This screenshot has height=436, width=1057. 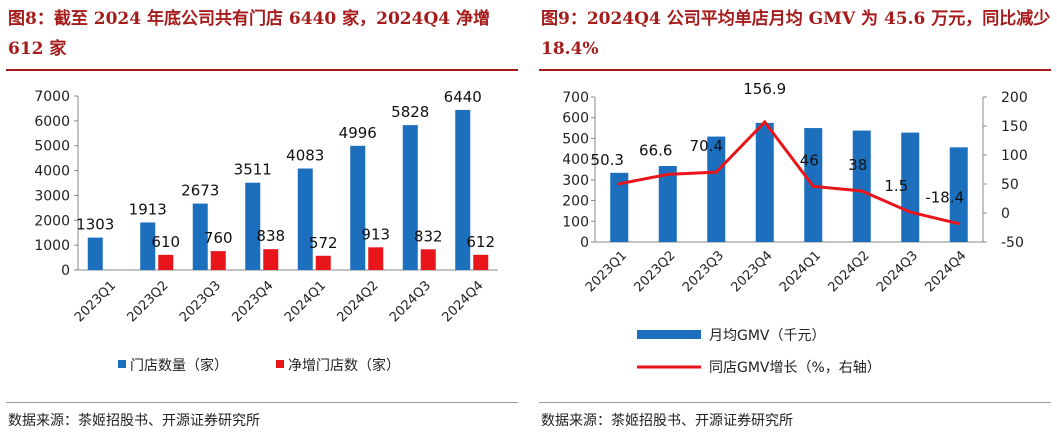 I want to click on net-add-data-label: 612, so click(x=480, y=242).